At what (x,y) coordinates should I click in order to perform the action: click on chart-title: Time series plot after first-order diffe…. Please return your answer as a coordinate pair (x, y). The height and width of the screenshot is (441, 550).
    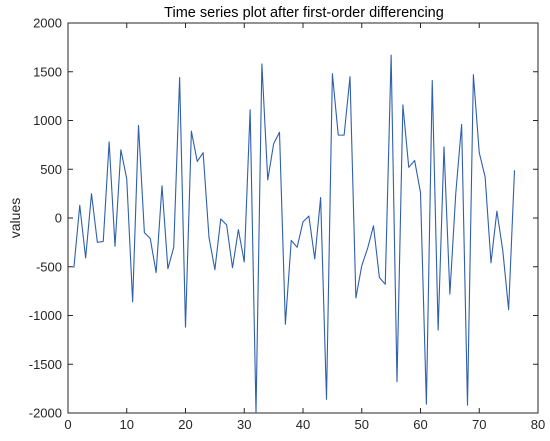
    Looking at the image, I should click on (304, 13).